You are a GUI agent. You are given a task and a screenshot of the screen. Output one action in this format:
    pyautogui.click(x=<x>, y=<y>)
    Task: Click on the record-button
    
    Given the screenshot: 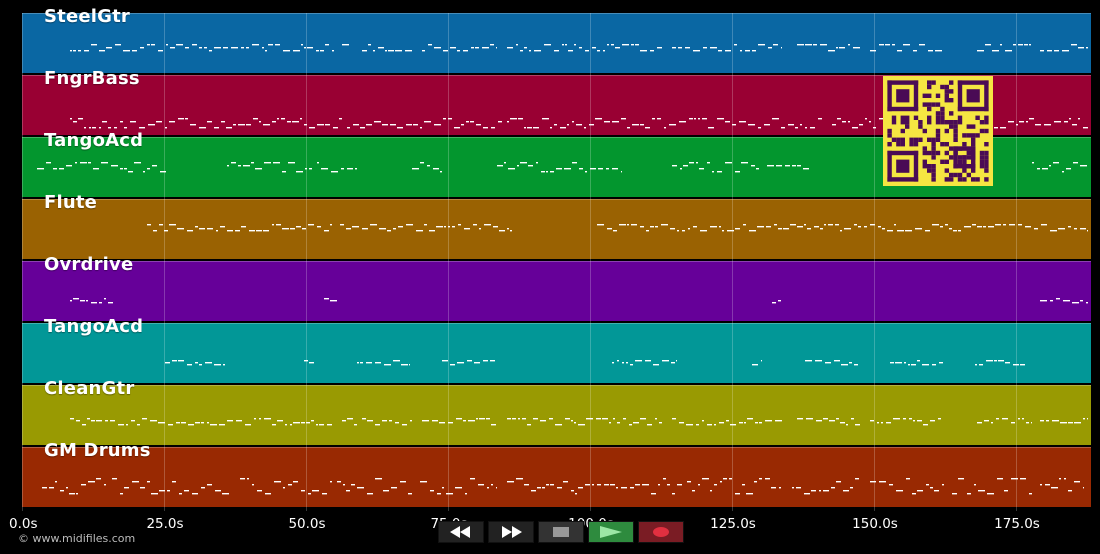 What is the action you would take?
    pyautogui.click(x=661, y=532)
    